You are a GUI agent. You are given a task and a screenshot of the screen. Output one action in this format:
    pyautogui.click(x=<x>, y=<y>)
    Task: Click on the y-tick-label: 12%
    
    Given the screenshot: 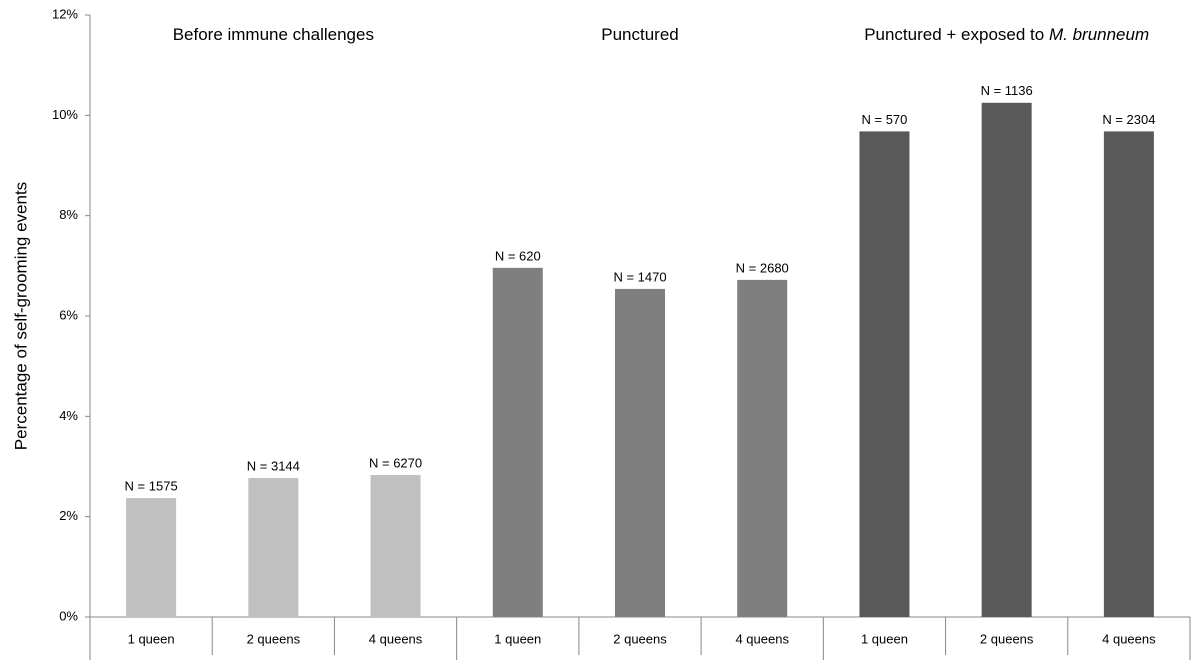 What is the action you would take?
    pyautogui.click(x=65, y=13)
    